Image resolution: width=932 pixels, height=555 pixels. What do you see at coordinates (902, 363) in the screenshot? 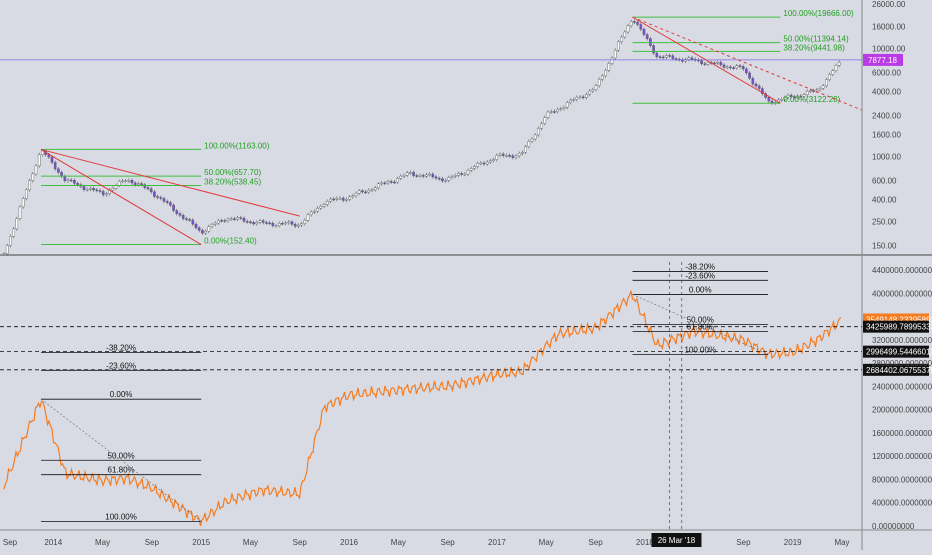
I see `index-axis-tick: 2800000.00000000` at bounding box center [902, 363].